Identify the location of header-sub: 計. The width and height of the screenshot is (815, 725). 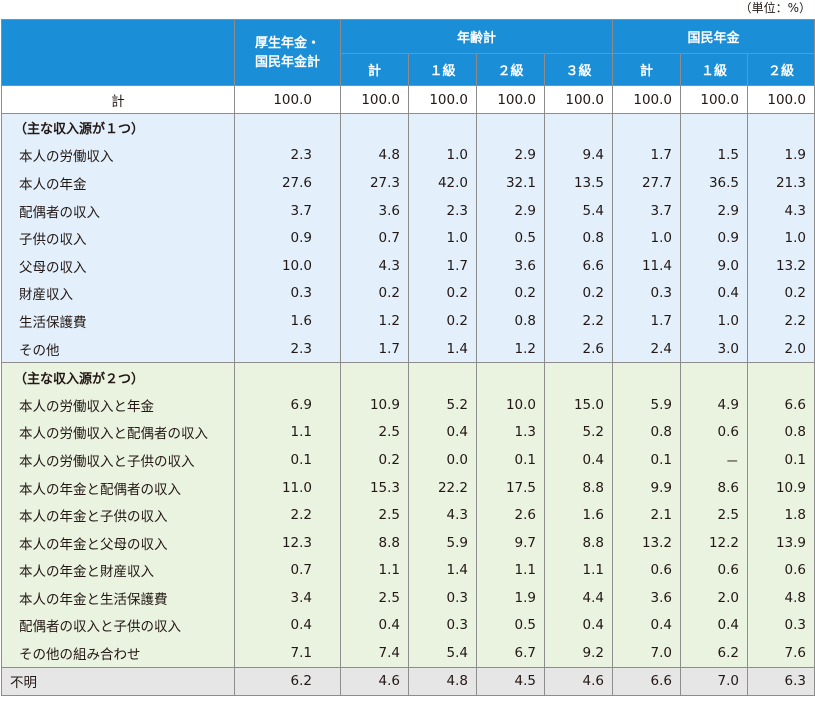
(374, 69).